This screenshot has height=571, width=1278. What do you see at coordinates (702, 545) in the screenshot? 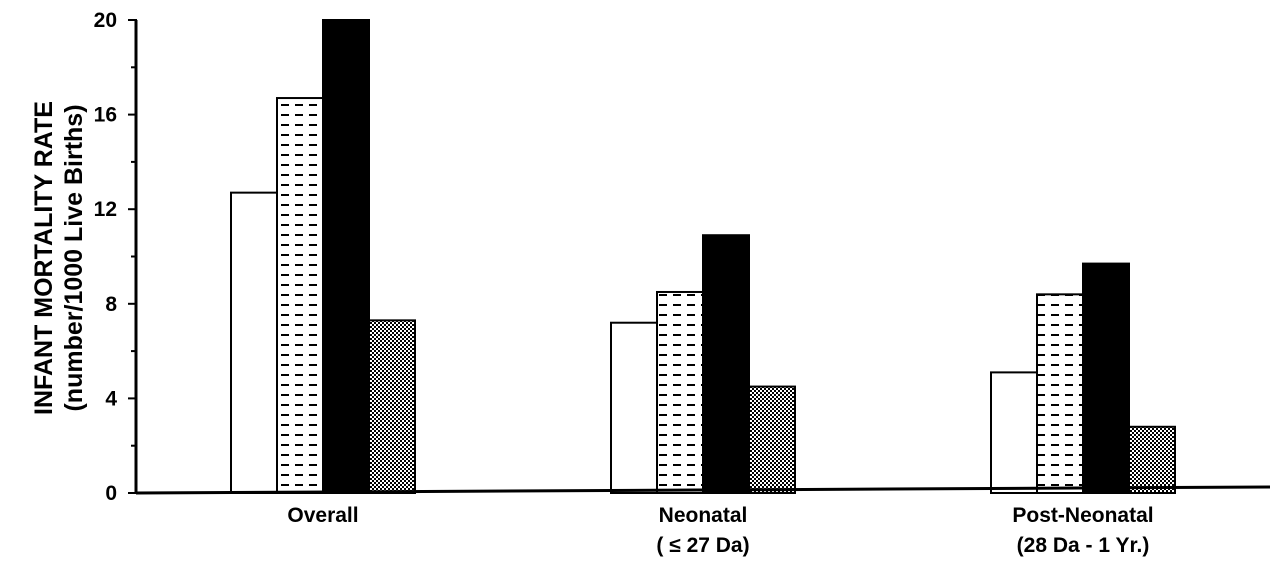
I see `category-label: ( ≤ 27 Da)` at bounding box center [702, 545].